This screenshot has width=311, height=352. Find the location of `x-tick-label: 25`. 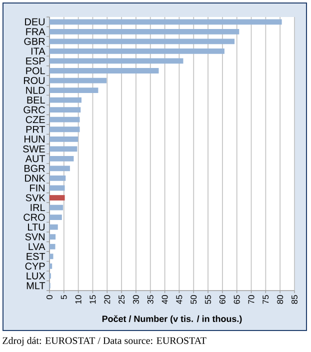

x-tick-label: 25 is located at coordinates (121, 299).